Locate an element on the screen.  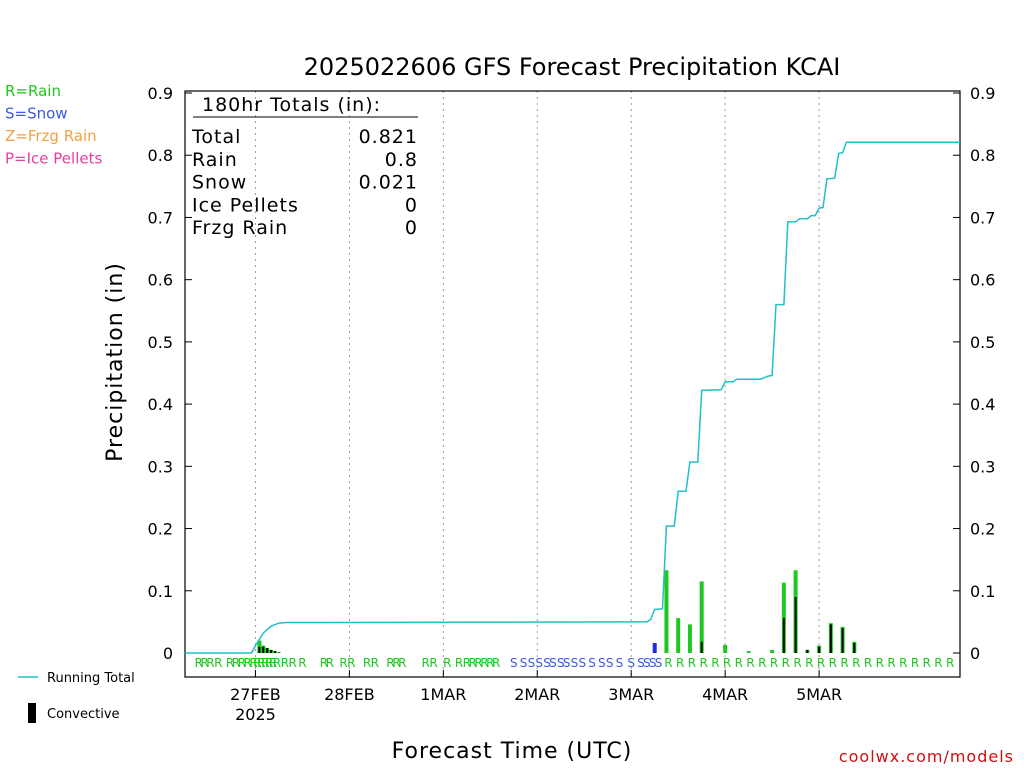
precip-bars is located at coordinates (557, 611).